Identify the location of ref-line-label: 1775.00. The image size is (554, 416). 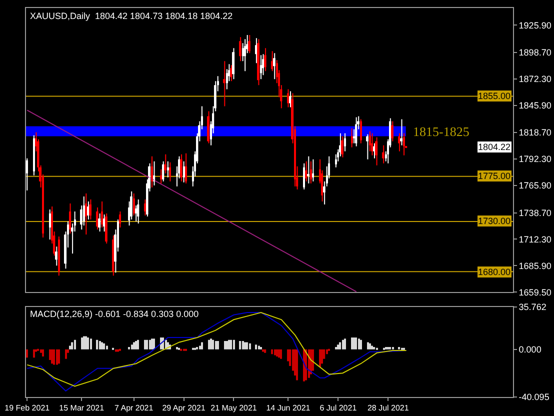
(494, 176).